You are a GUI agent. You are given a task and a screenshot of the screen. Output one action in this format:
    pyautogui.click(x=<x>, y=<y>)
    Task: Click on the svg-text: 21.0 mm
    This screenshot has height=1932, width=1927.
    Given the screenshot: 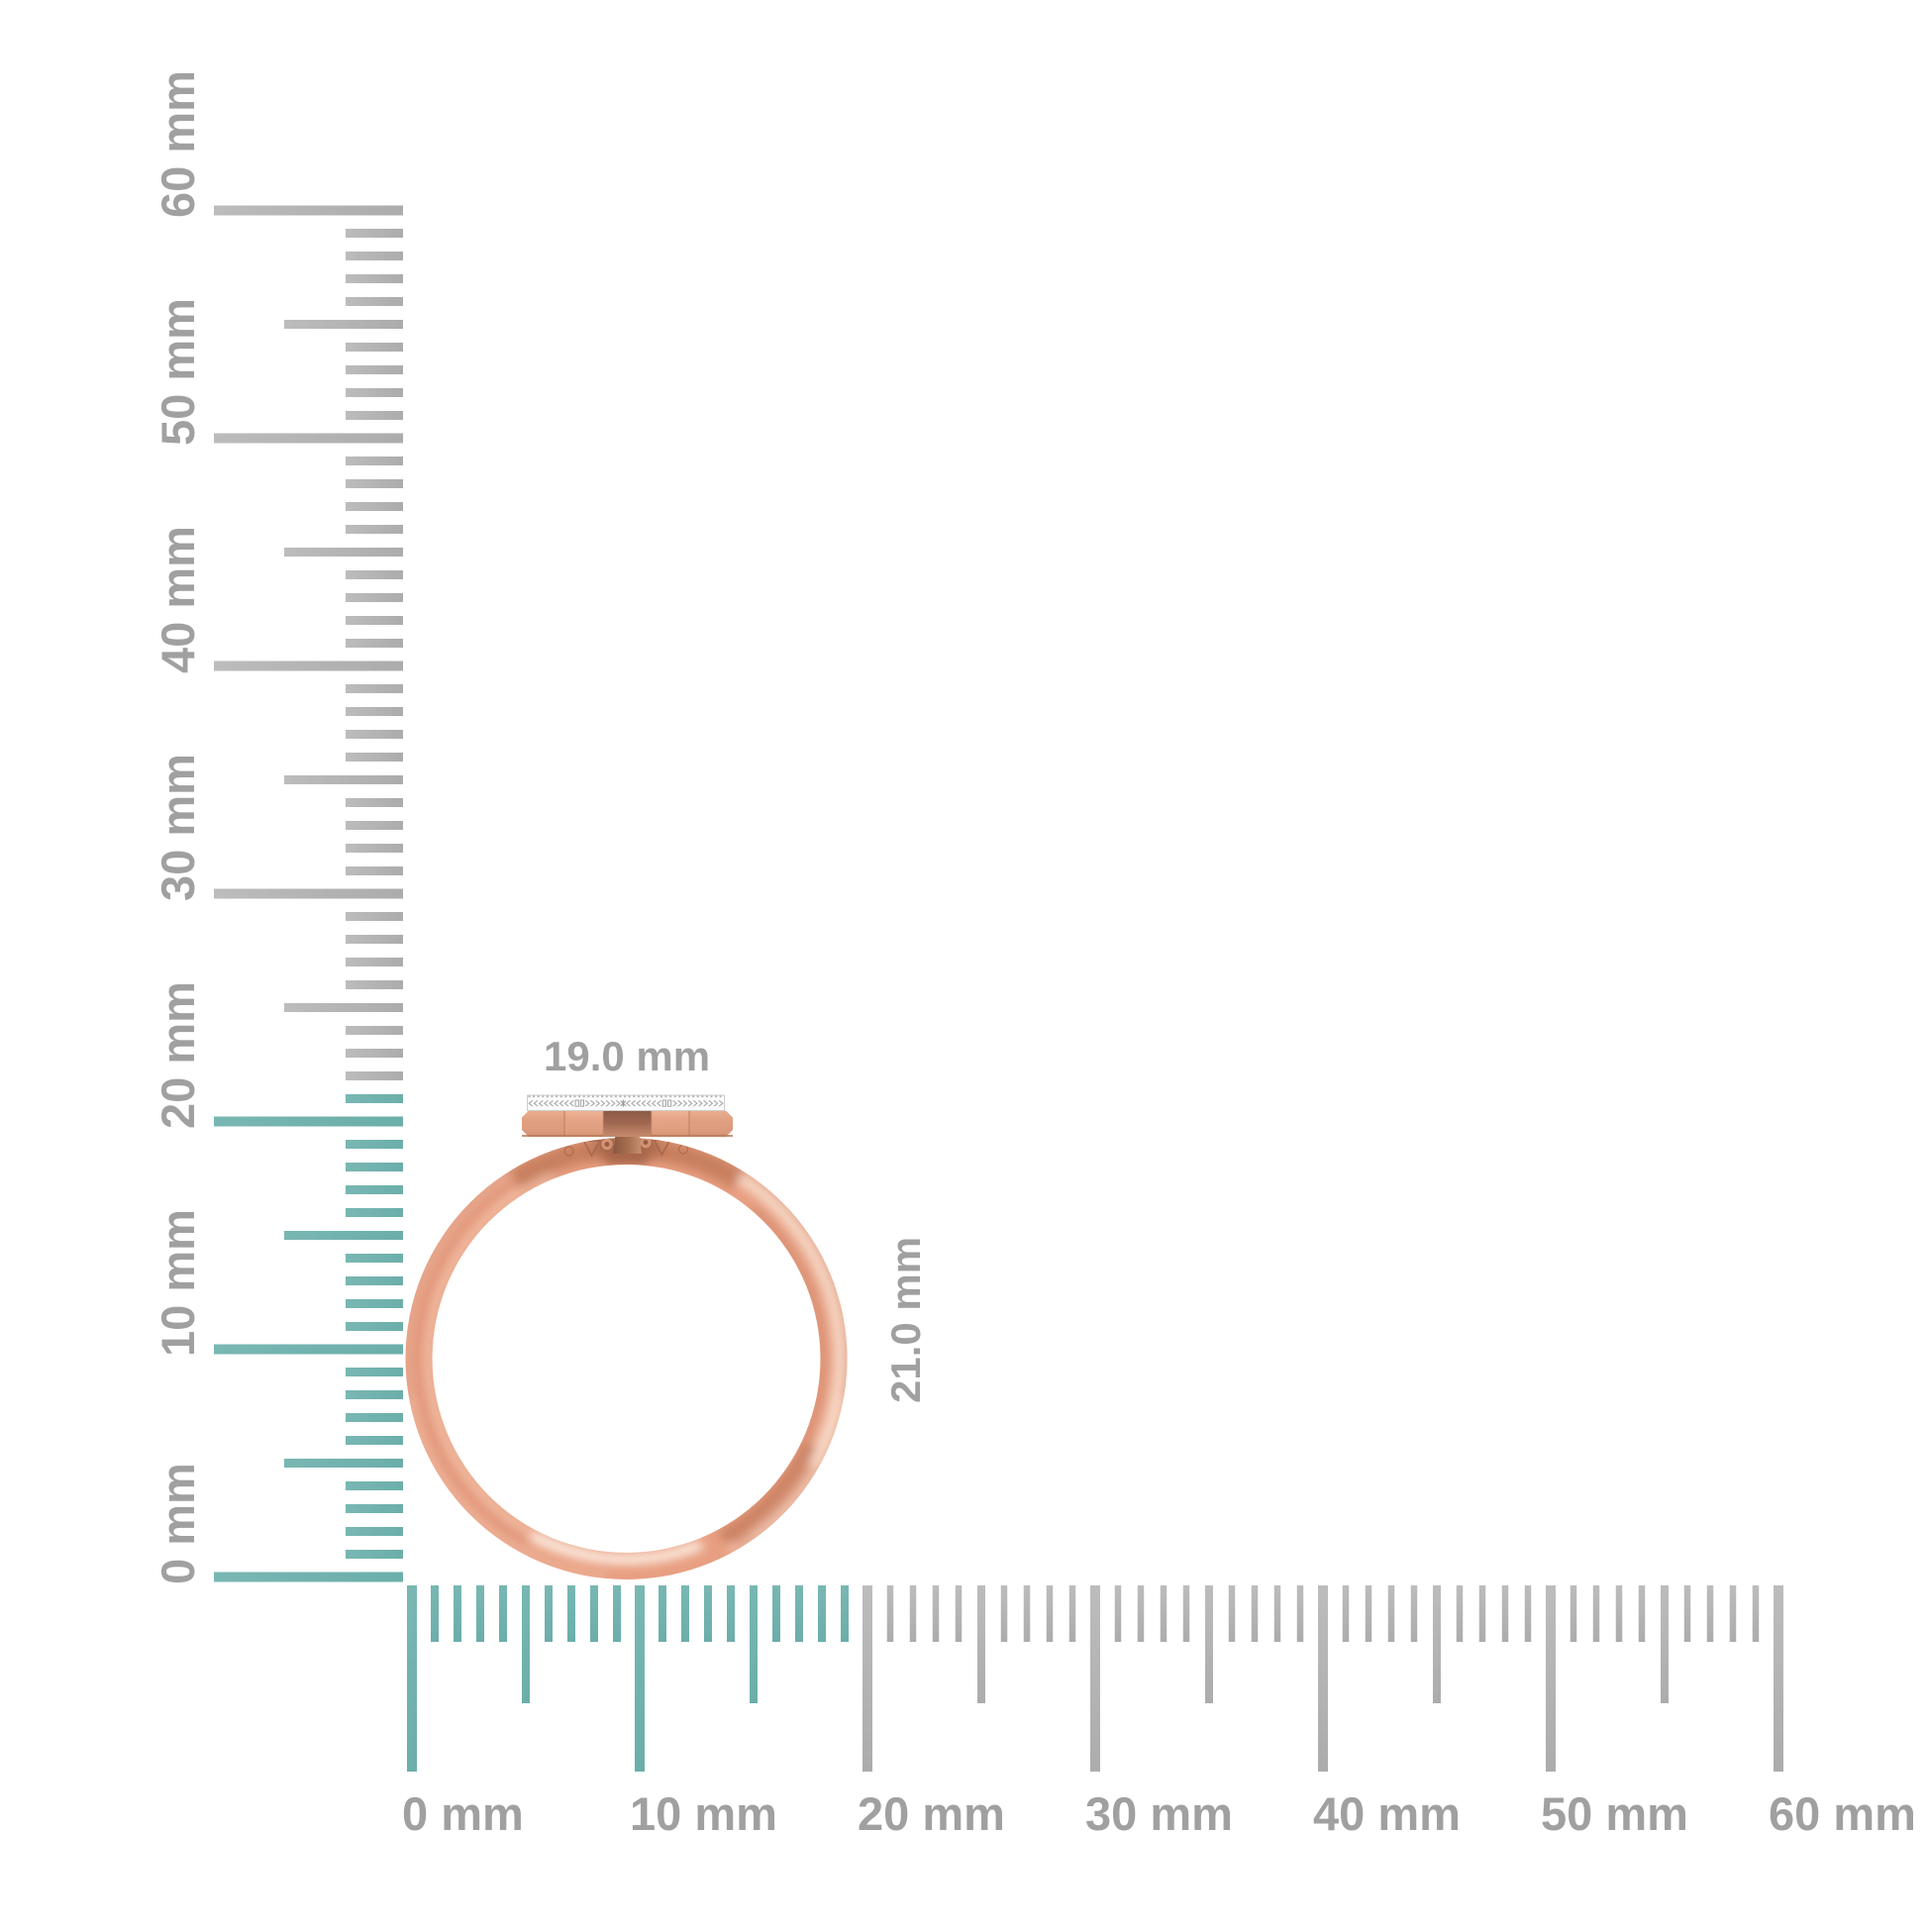 What is the action you would take?
    pyautogui.click(x=905, y=1320)
    